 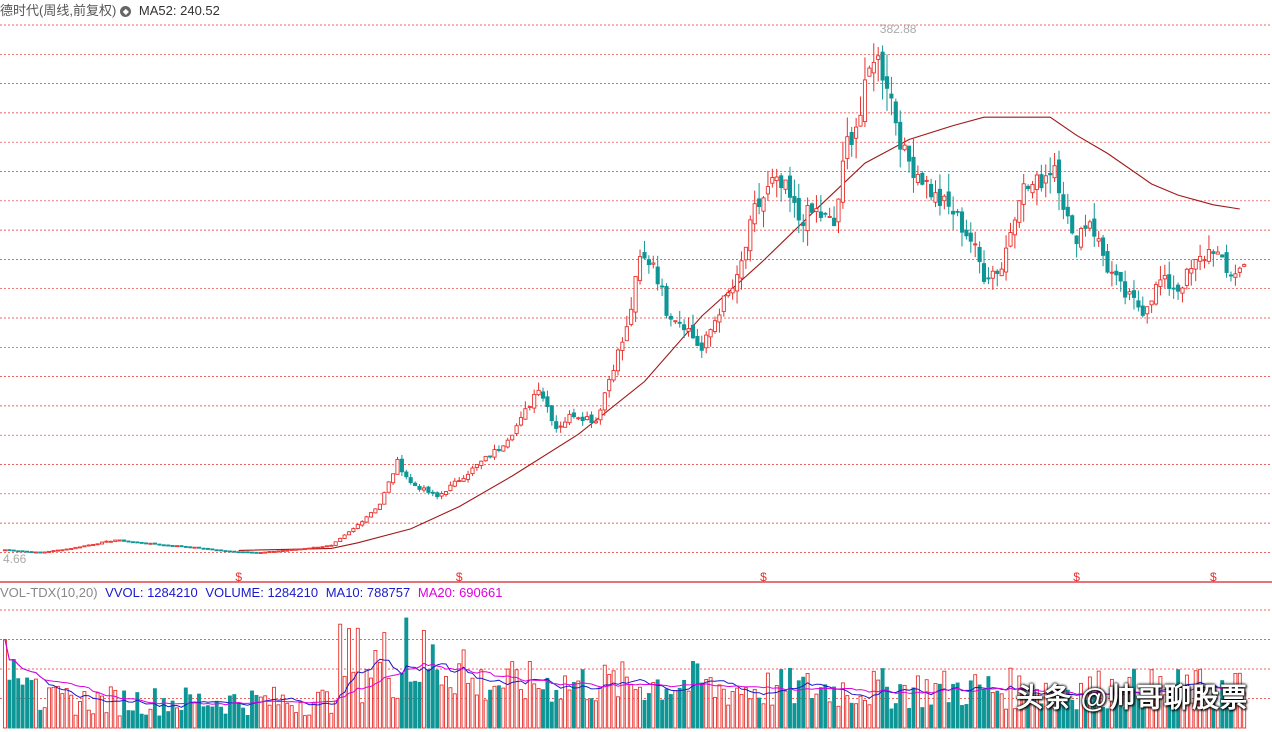 What do you see at coordinates (262, 592) in the screenshot?
I see `volume-value: VOLUME: 1284210` at bounding box center [262, 592].